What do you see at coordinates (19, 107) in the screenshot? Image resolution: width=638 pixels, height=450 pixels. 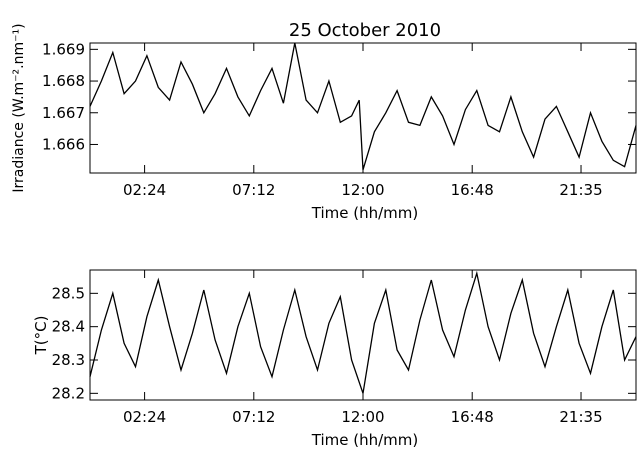 I see `irradiance-y-axis-label: Irradiance (W.m⁻².nm⁻¹)` at bounding box center [19, 107].